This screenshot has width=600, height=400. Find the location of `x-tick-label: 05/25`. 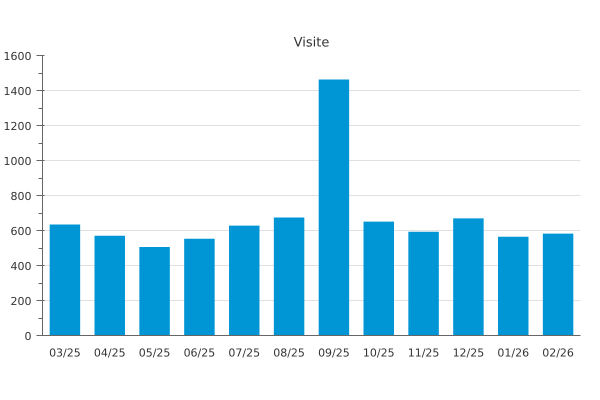

x-tick-label: 05/25 is located at coordinates (154, 353).